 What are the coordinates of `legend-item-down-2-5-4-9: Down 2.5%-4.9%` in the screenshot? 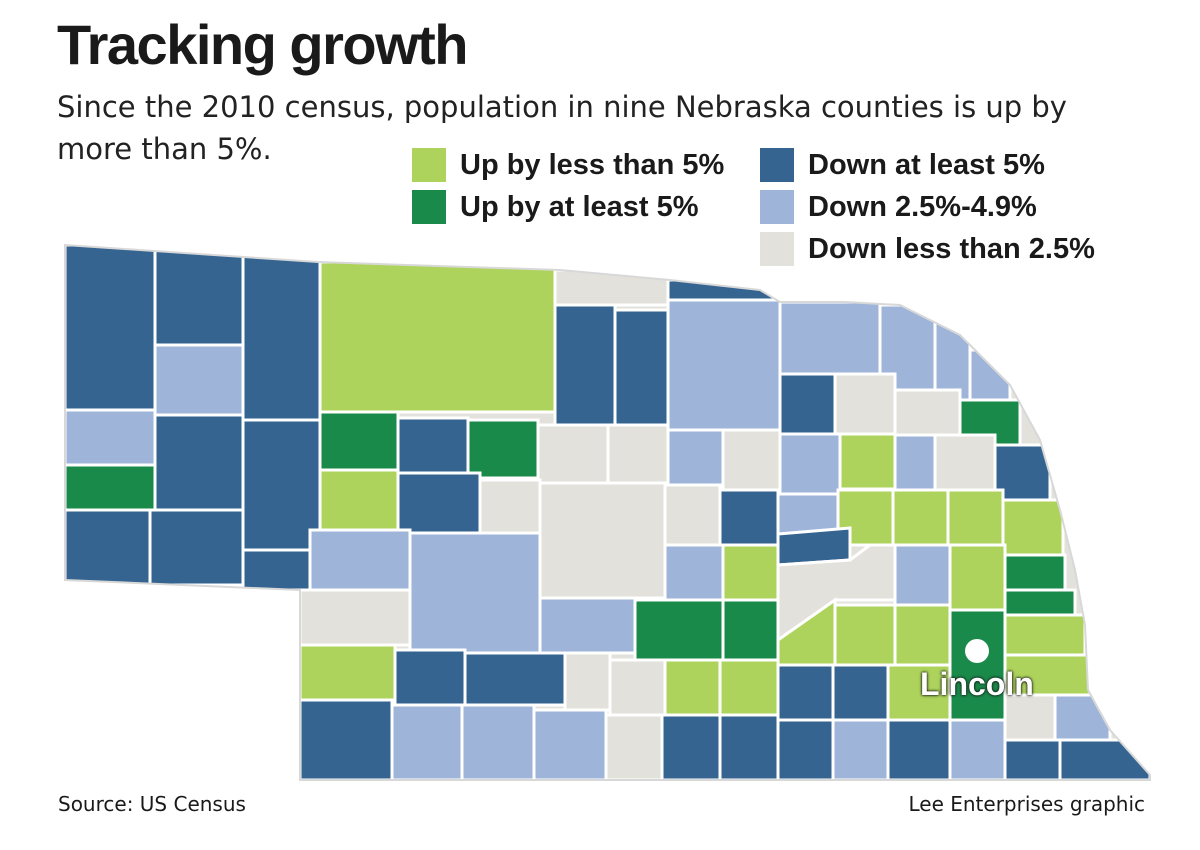 It's located at (898, 207).